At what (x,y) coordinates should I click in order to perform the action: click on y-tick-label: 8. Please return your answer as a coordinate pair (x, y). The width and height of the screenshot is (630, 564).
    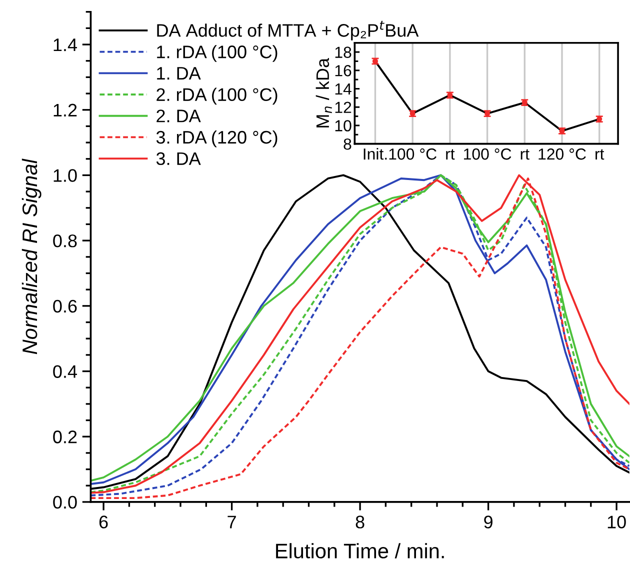
    Looking at the image, I should click on (348, 144).